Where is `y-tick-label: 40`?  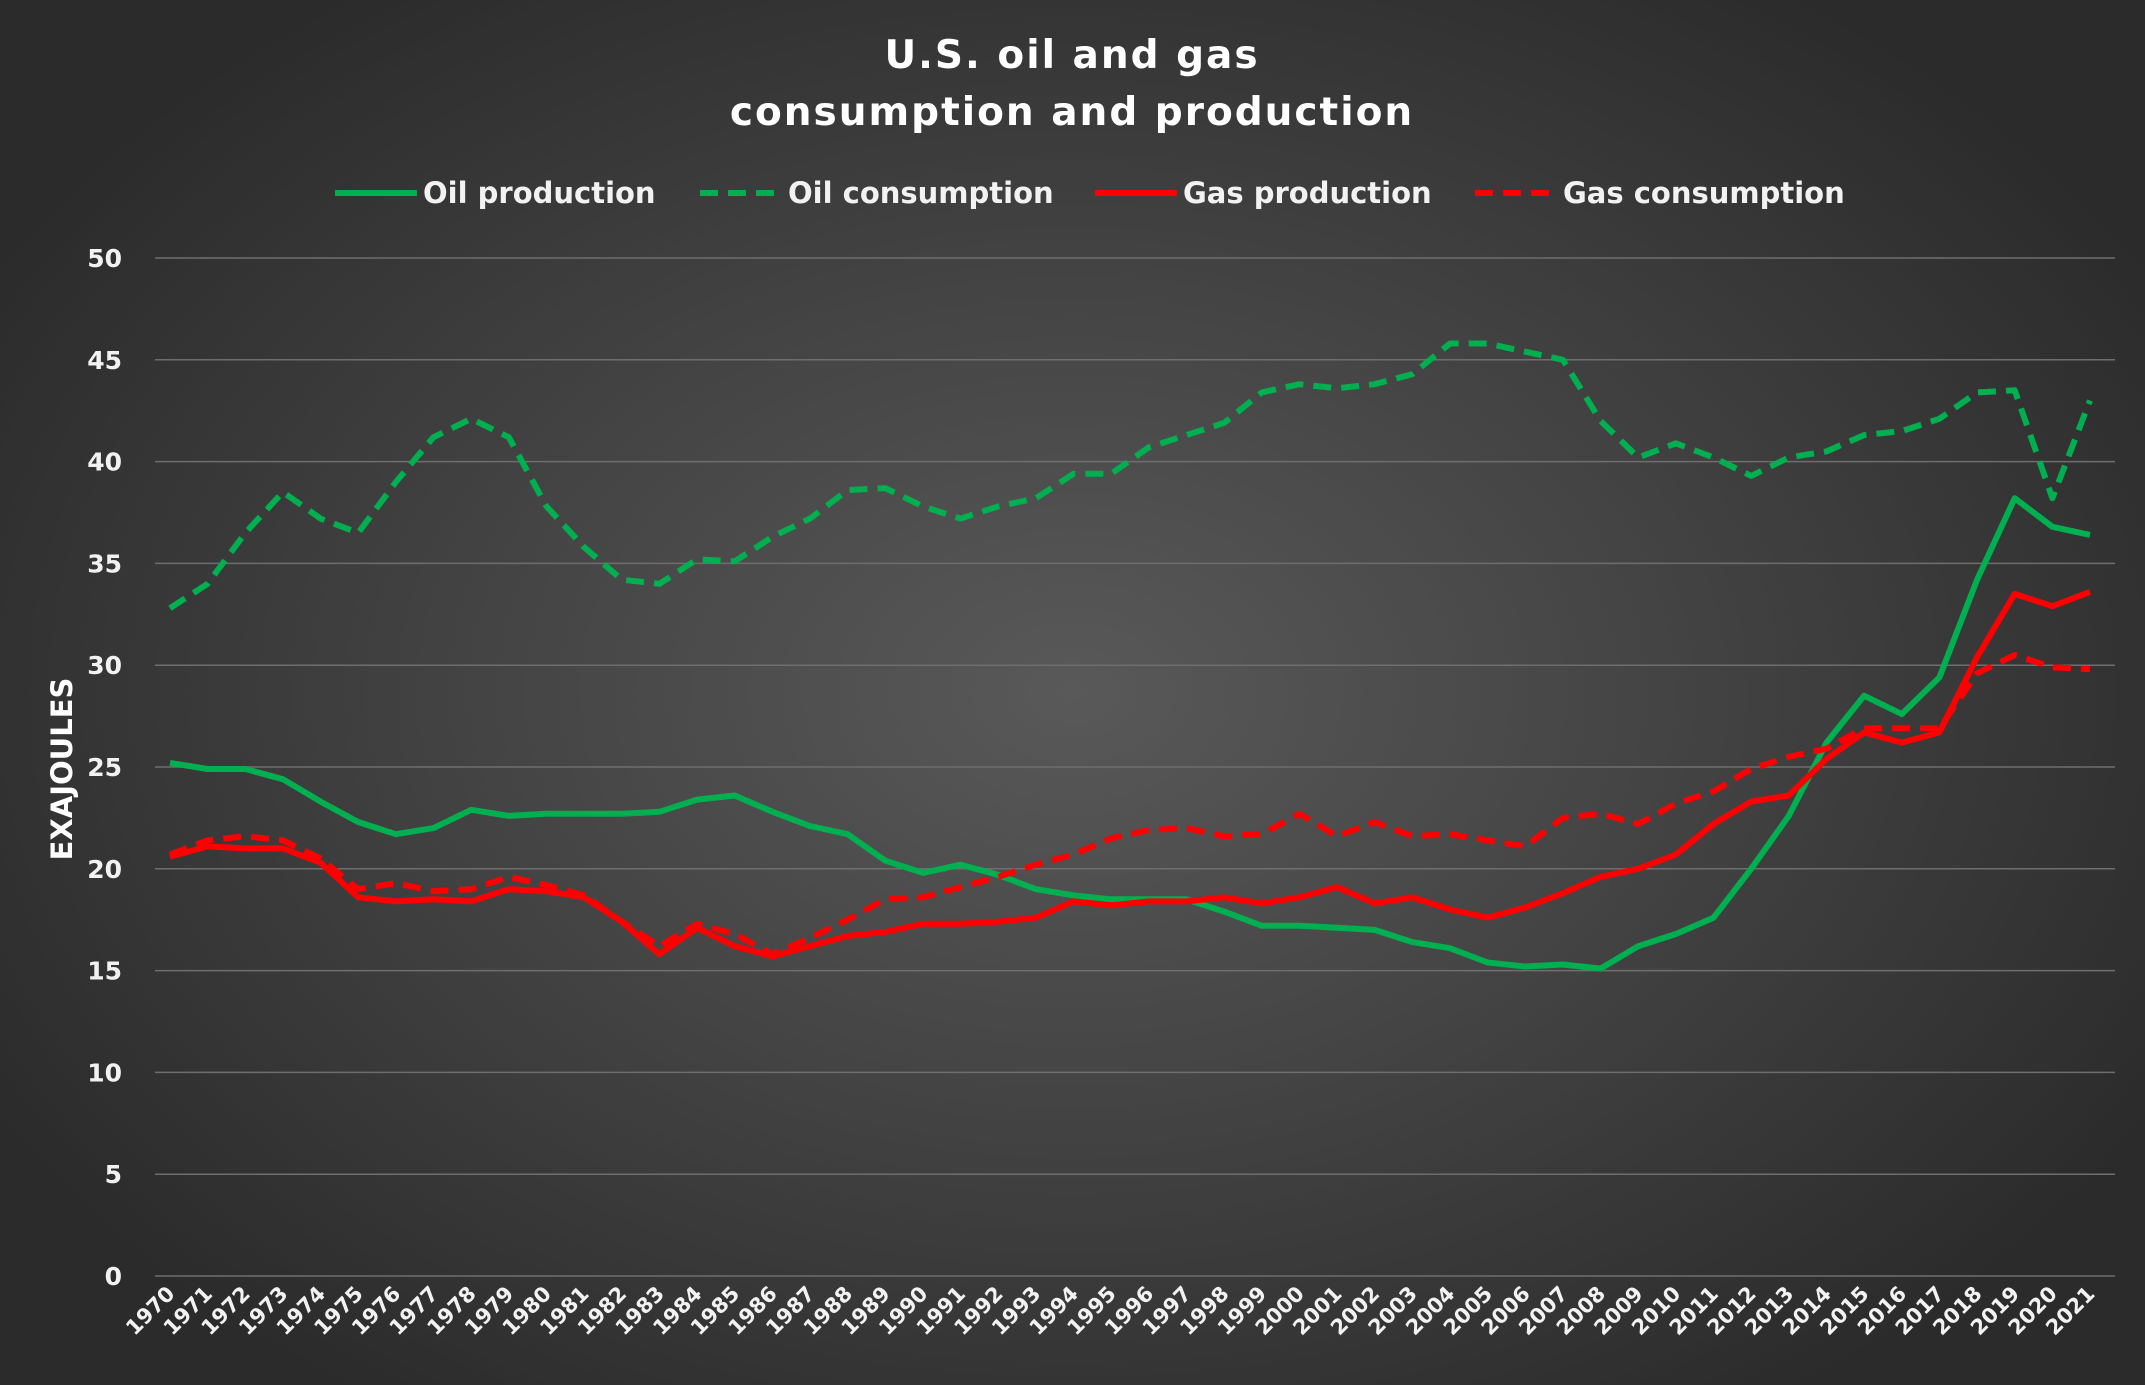
y-tick-label: 40 is located at coordinates (104, 462).